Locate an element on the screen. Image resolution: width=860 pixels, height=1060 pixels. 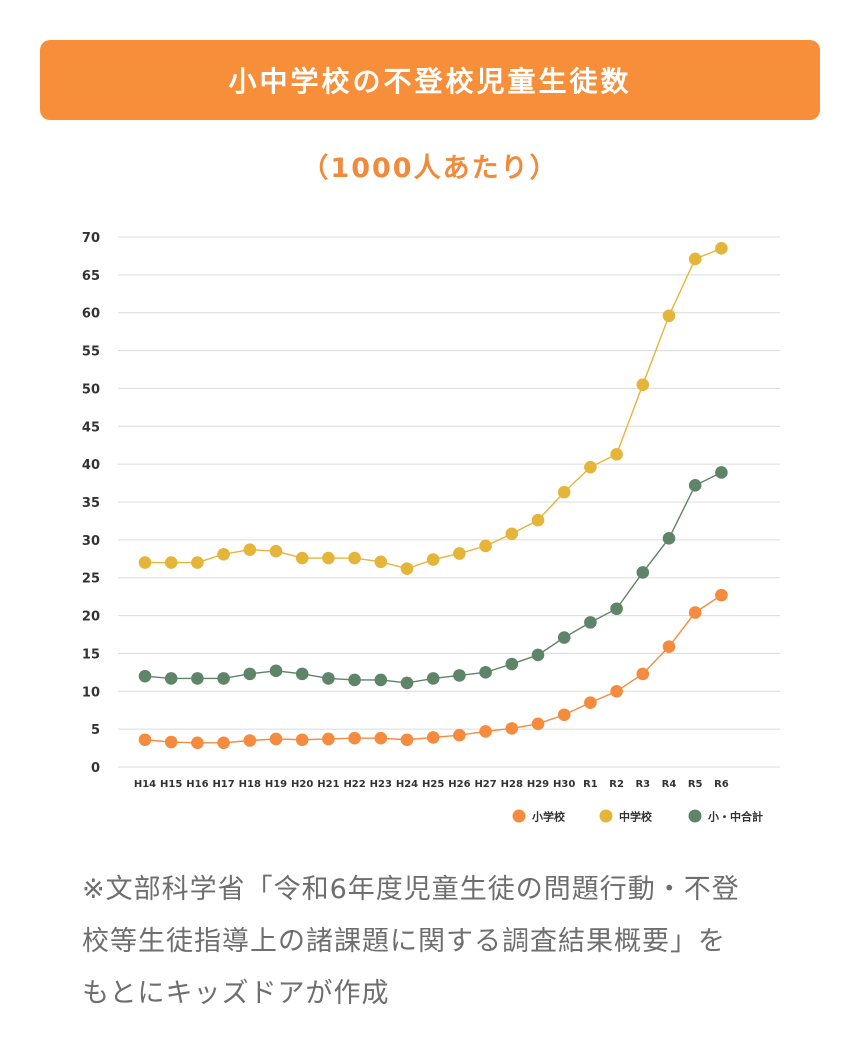
y-tick-label: 30 is located at coordinates (91, 541).